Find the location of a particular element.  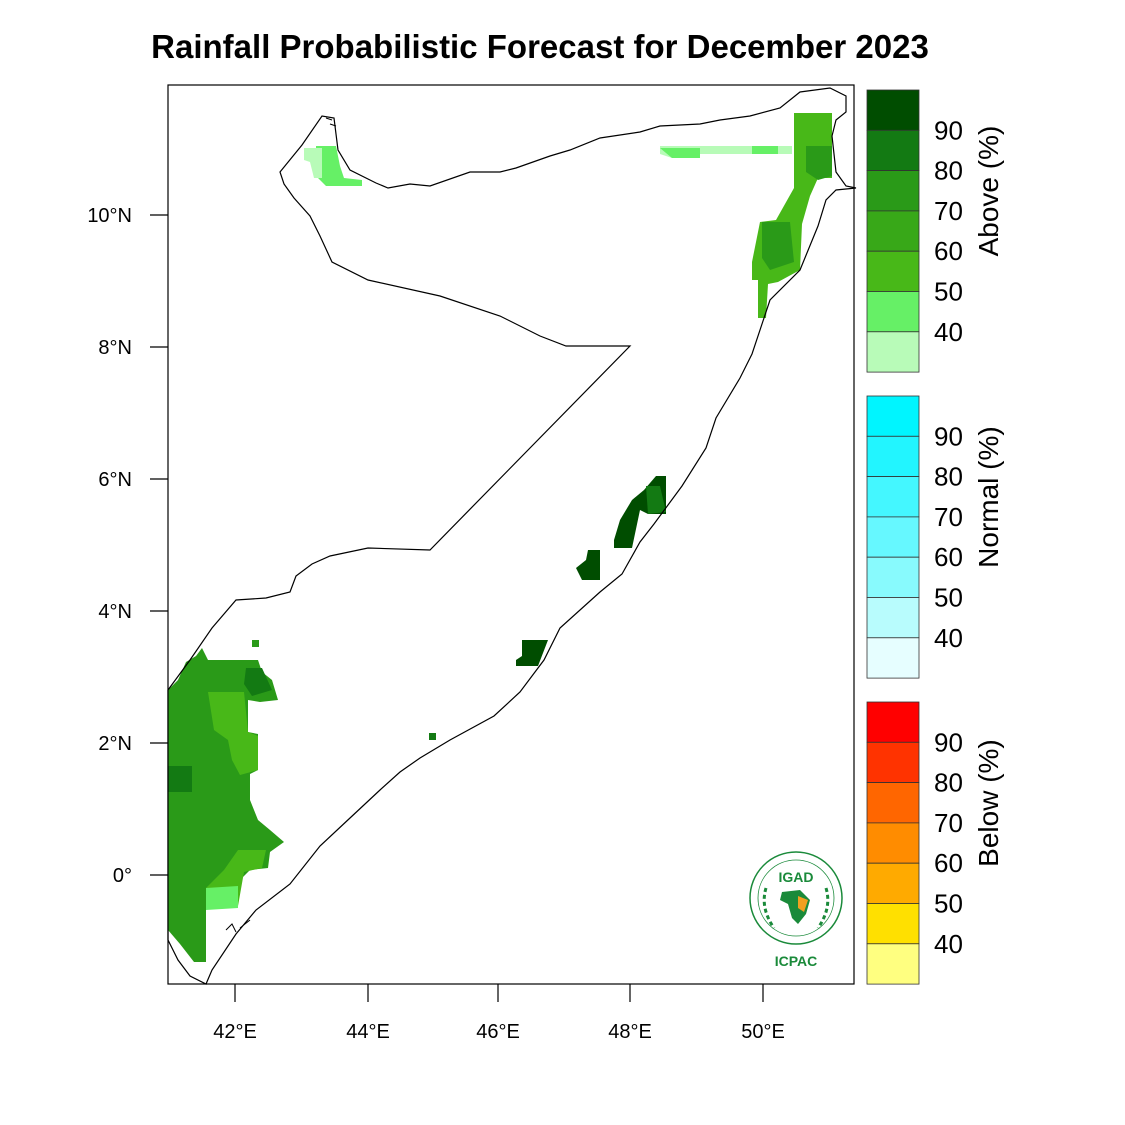

x-axis: 42°E 44°E 46°E 48°E 50°E is located at coordinates (499, 1013).